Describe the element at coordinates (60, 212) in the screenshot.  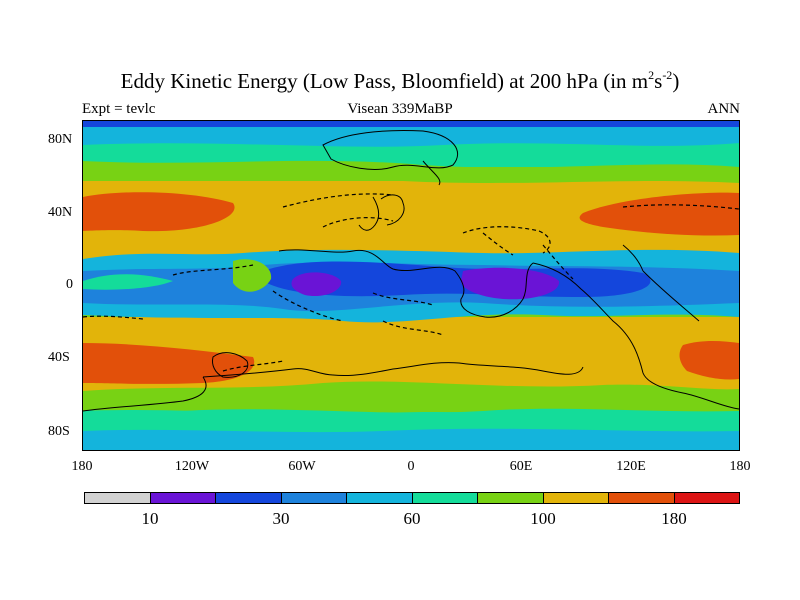
I see `lat-tick-40n: 40N` at that location.